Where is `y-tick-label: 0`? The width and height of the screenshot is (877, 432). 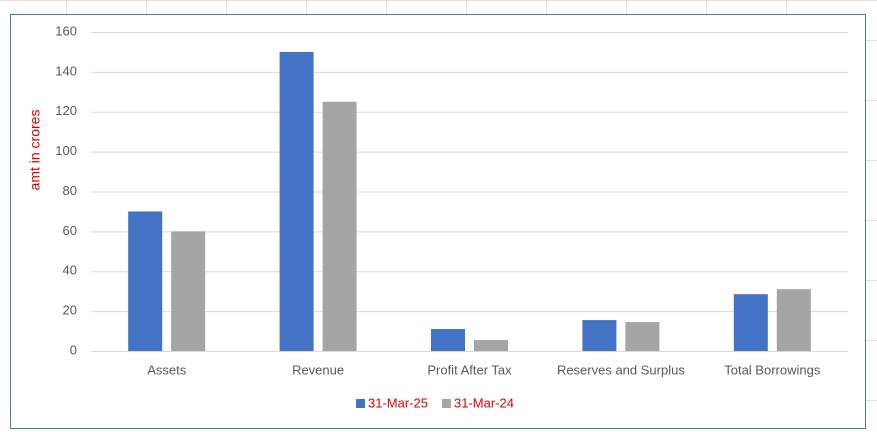 y-tick-label: 0 is located at coordinates (73, 349).